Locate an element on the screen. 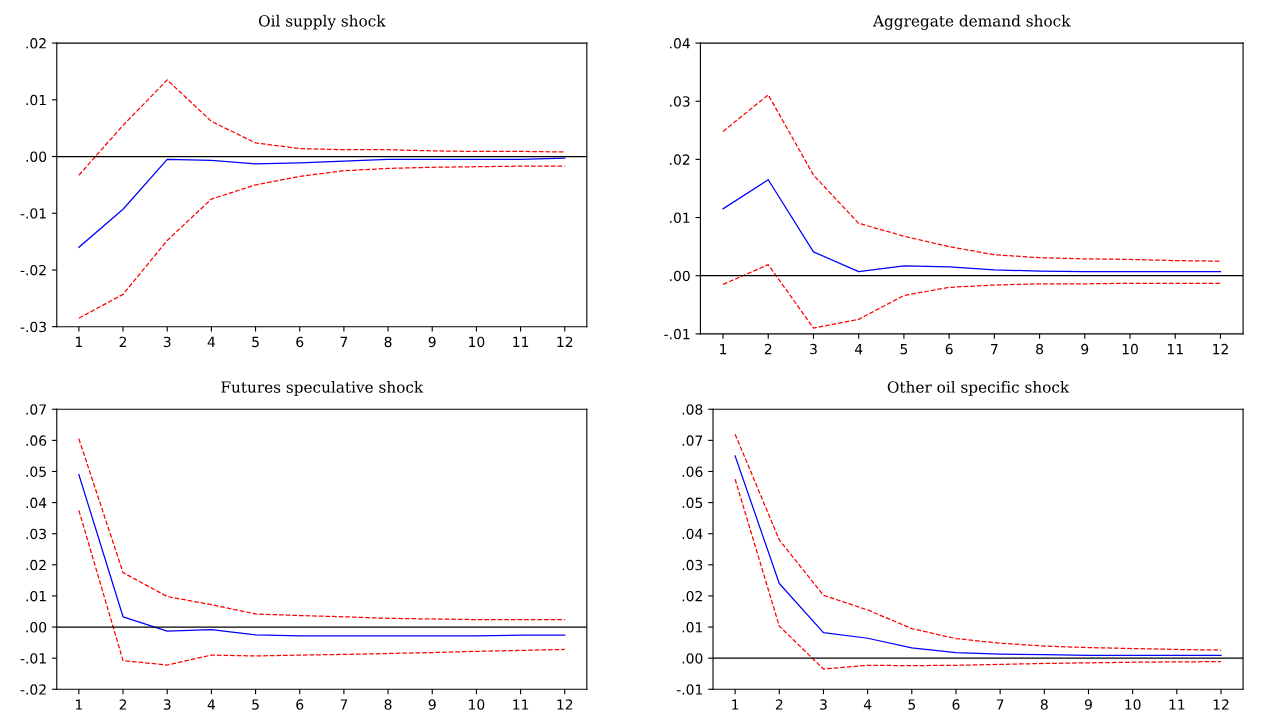 This screenshot has width=1262, height=718. chart-title: Oil supply shock is located at coordinates (322, 22).